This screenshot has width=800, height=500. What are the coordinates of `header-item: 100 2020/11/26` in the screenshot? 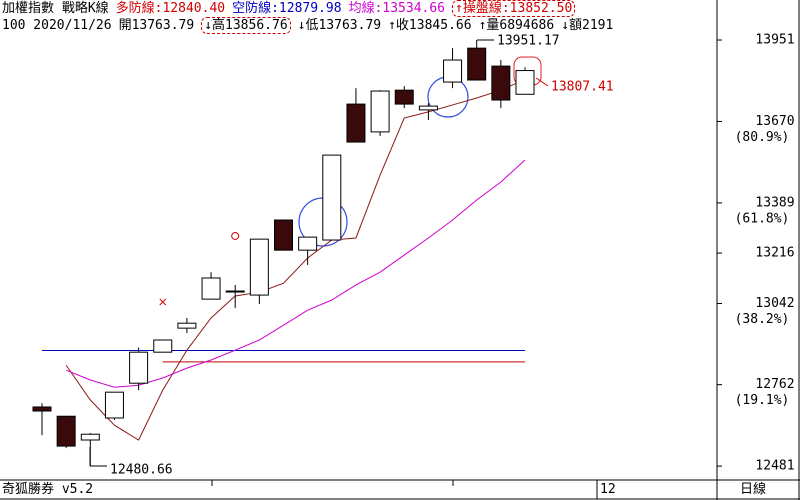 It's located at (57, 25).